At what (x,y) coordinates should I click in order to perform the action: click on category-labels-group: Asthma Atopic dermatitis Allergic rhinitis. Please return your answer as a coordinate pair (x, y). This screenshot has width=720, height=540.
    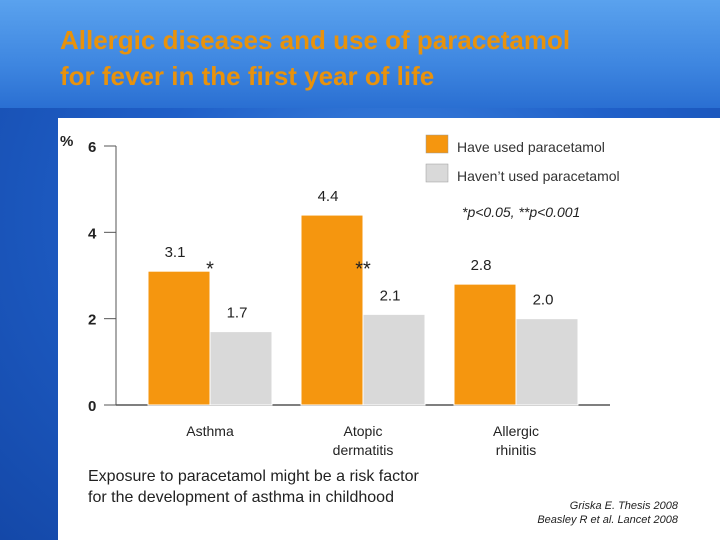
    Looking at the image, I should click on (362, 440).